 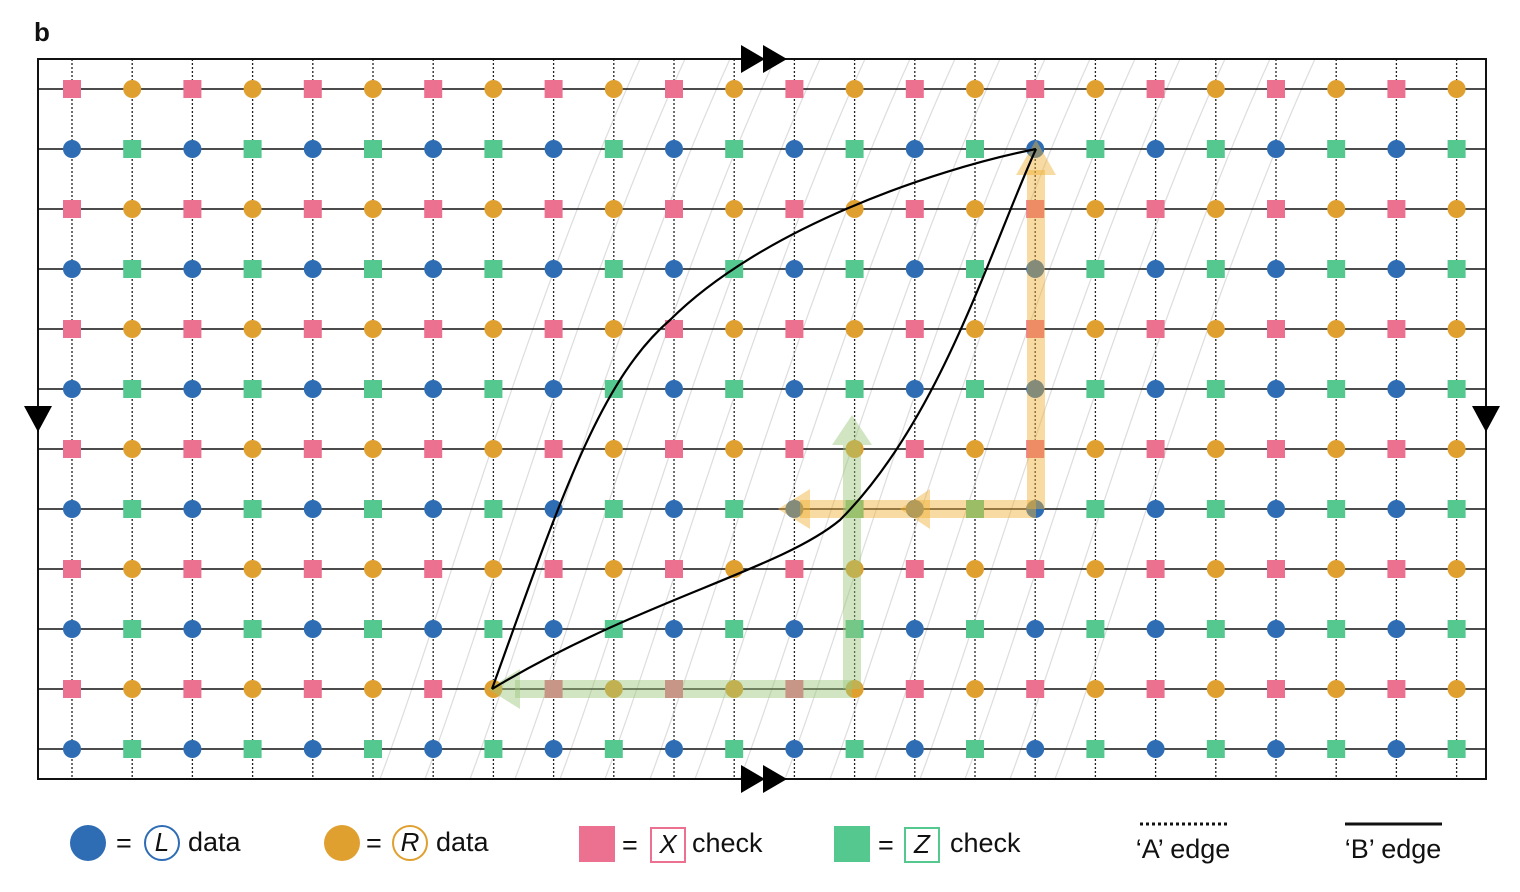 What do you see at coordinates (42, 32) in the screenshot?
I see `panel-label: b` at bounding box center [42, 32].